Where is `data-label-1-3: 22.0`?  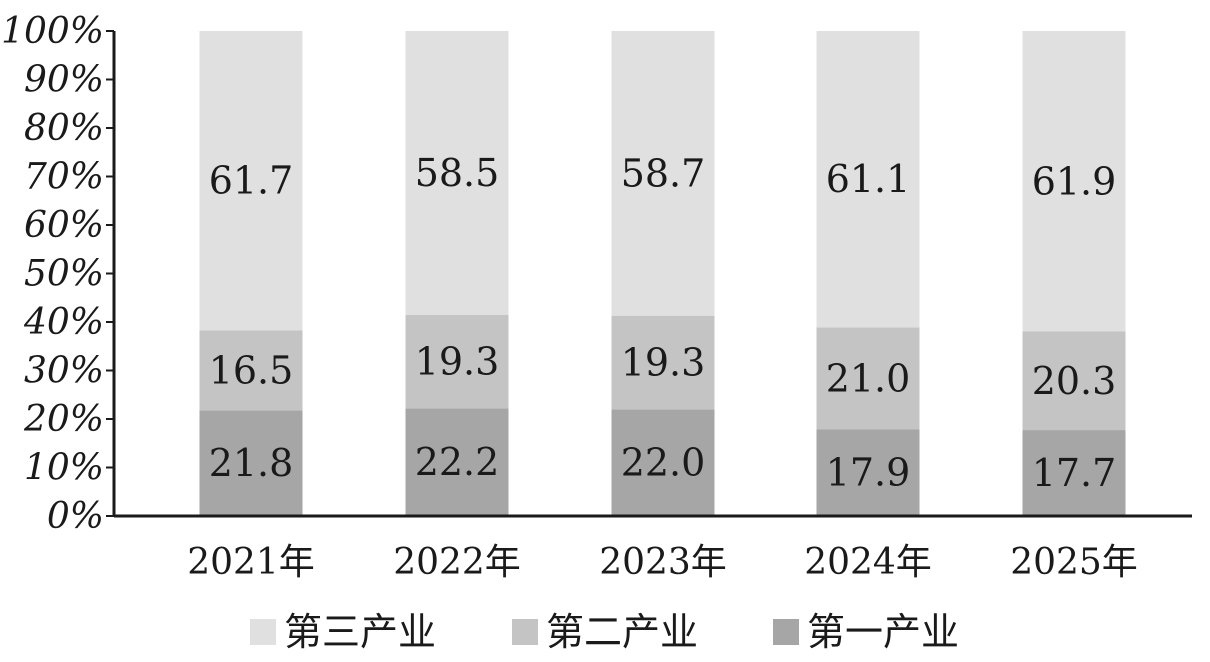
data-label-1-3: 22.0 is located at coordinates (663, 463).